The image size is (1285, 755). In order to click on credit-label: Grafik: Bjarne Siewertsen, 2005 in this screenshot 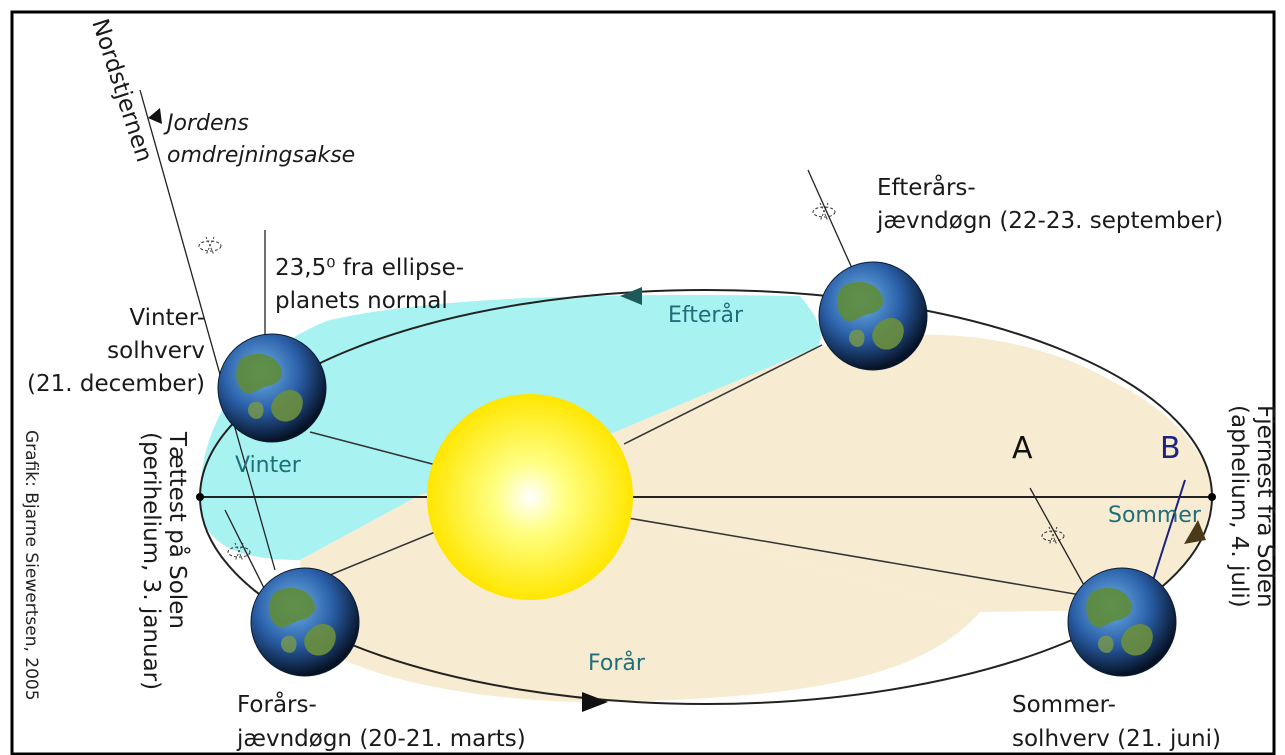, I will do `click(31, 565)`.